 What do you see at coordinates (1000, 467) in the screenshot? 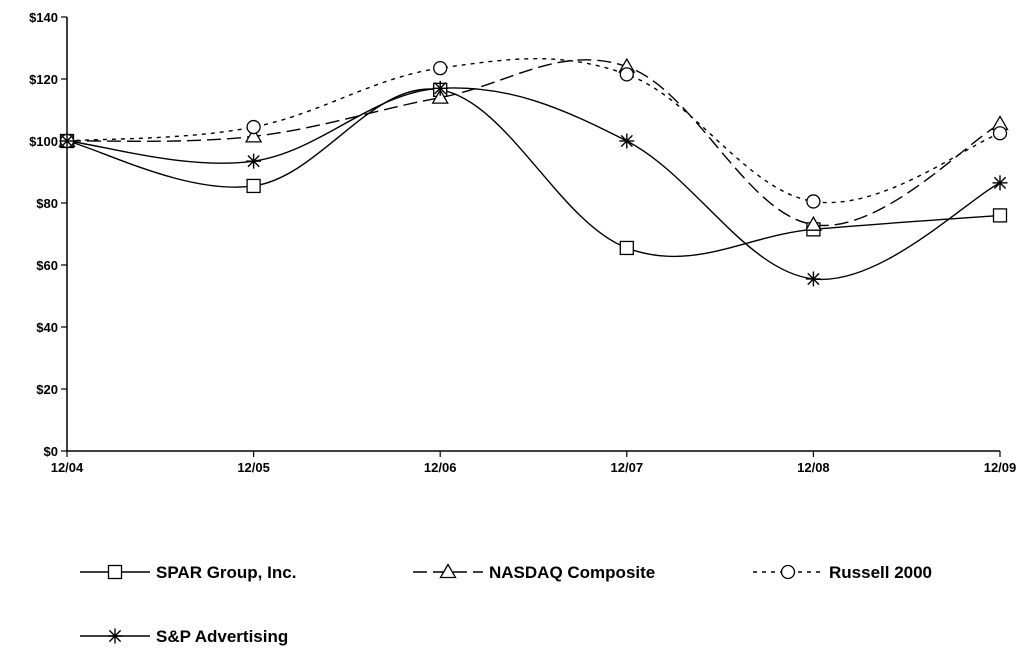
I see `x-tick-label: 12/09` at bounding box center [1000, 467].